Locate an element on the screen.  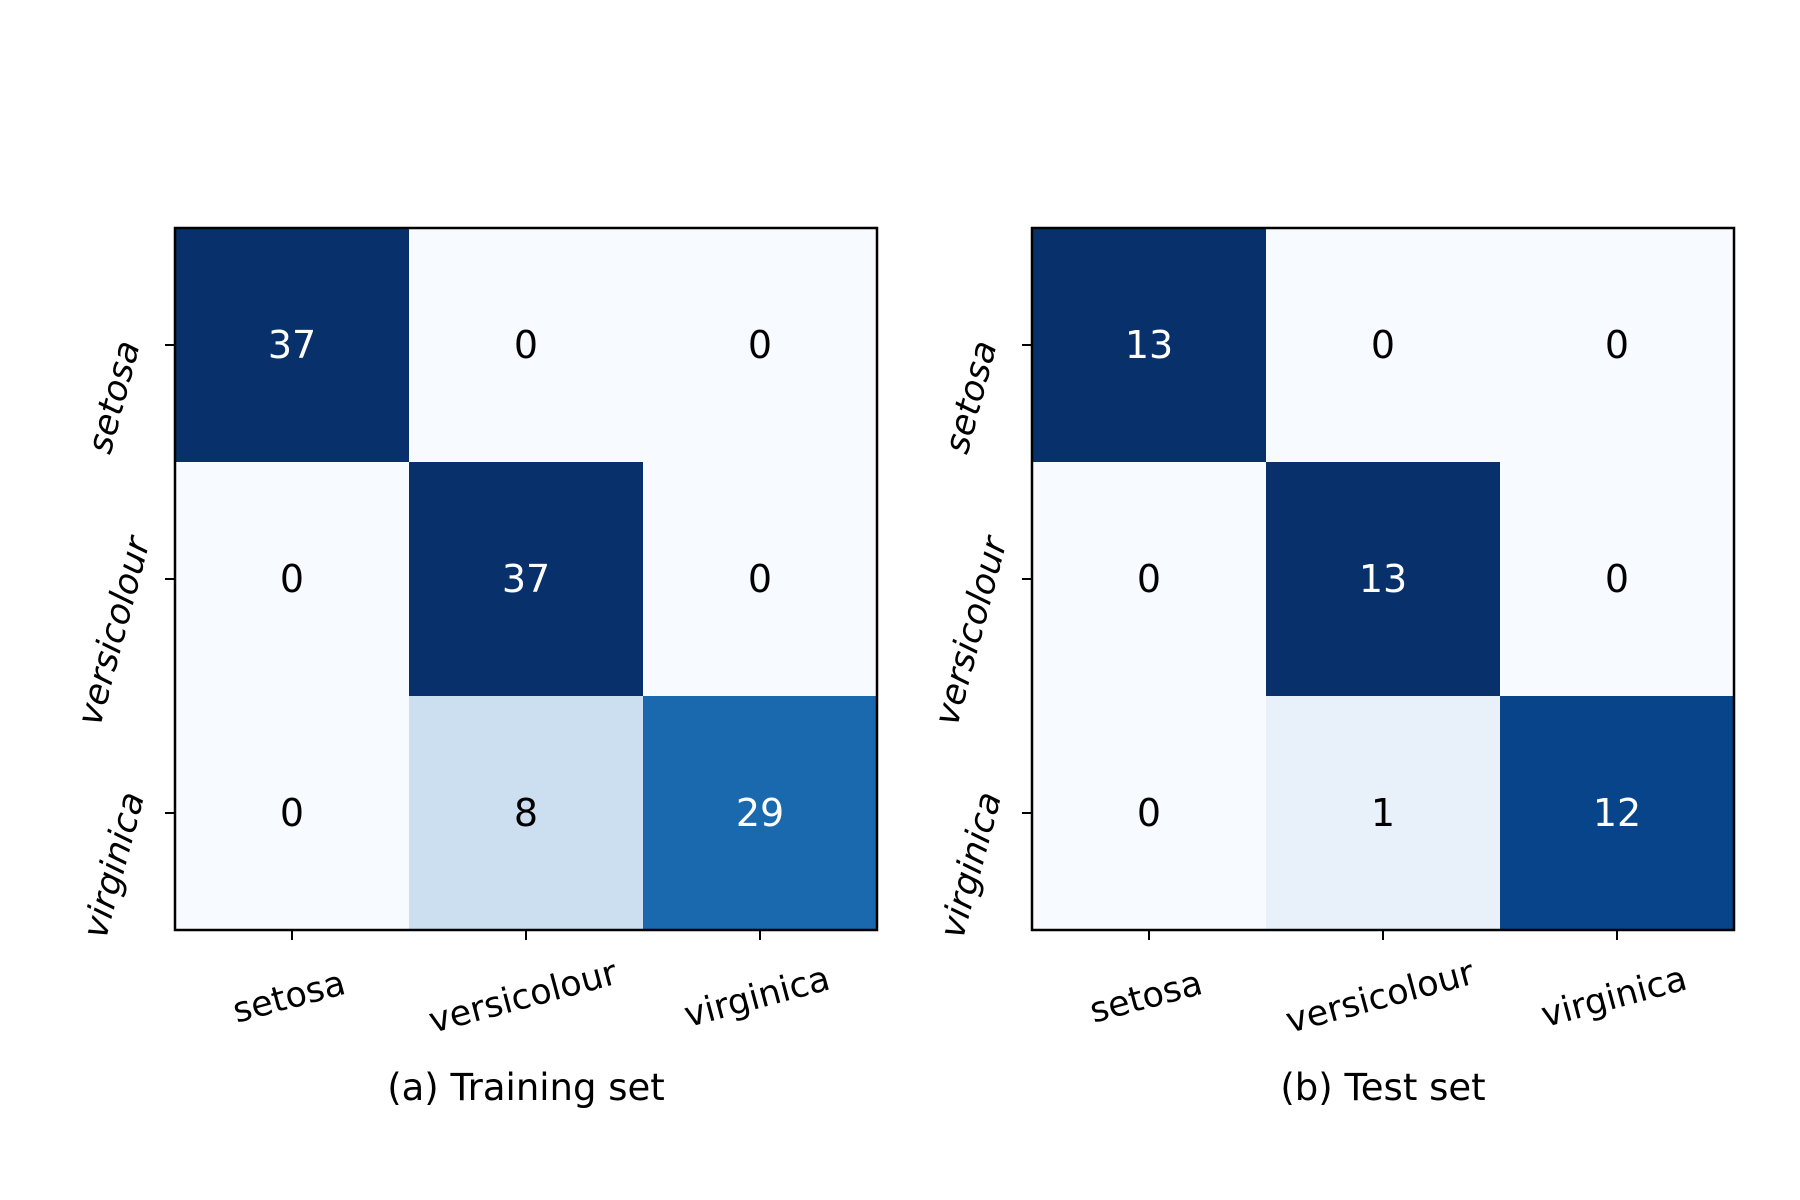
panel-caption: (b) Test set is located at coordinates (1382, 1087).